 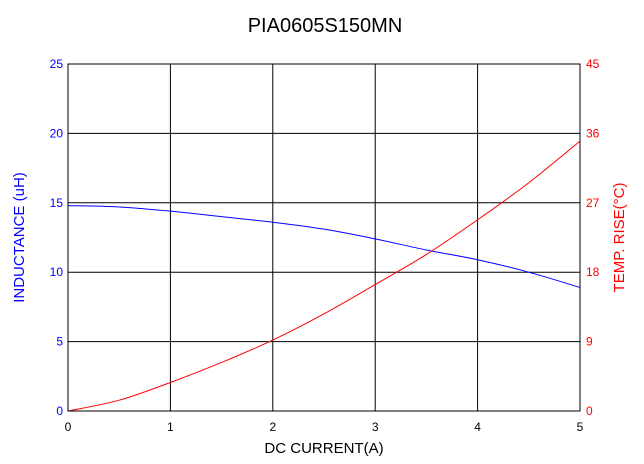 What do you see at coordinates (57, 64) in the screenshot?
I see `y-left-tick-label: 25` at bounding box center [57, 64].